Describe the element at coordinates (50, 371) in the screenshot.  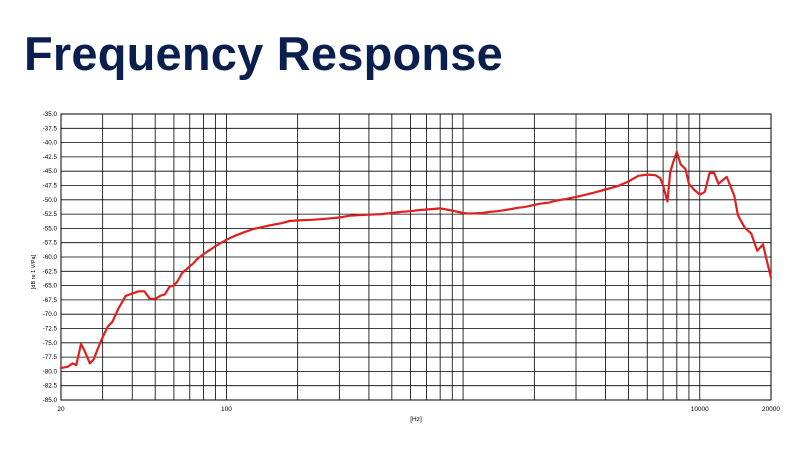
I see `y-tick-label: -80.0` at that location.